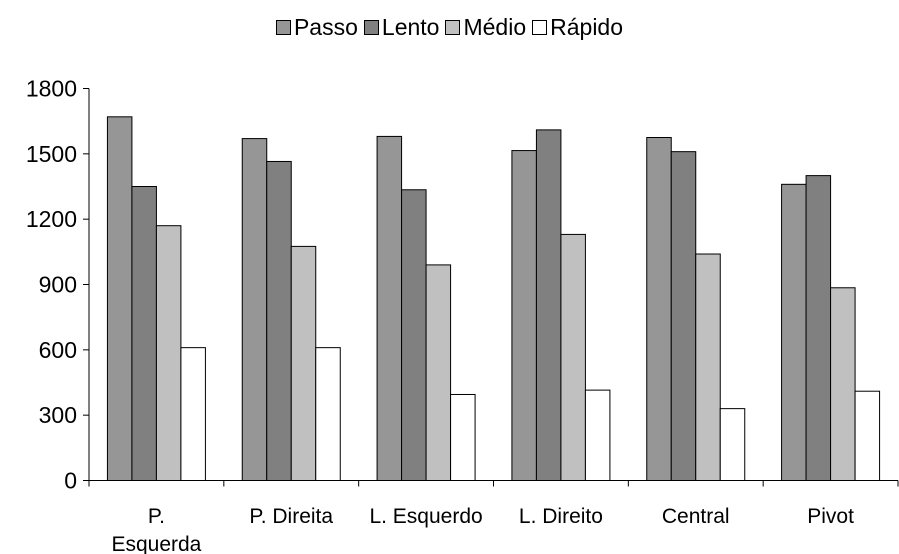 The image size is (899, 554). What do you see at coordinates (540, 27) in the screenshot?
I see `legend-swatch-rapido` at bounding box center [540, 27].